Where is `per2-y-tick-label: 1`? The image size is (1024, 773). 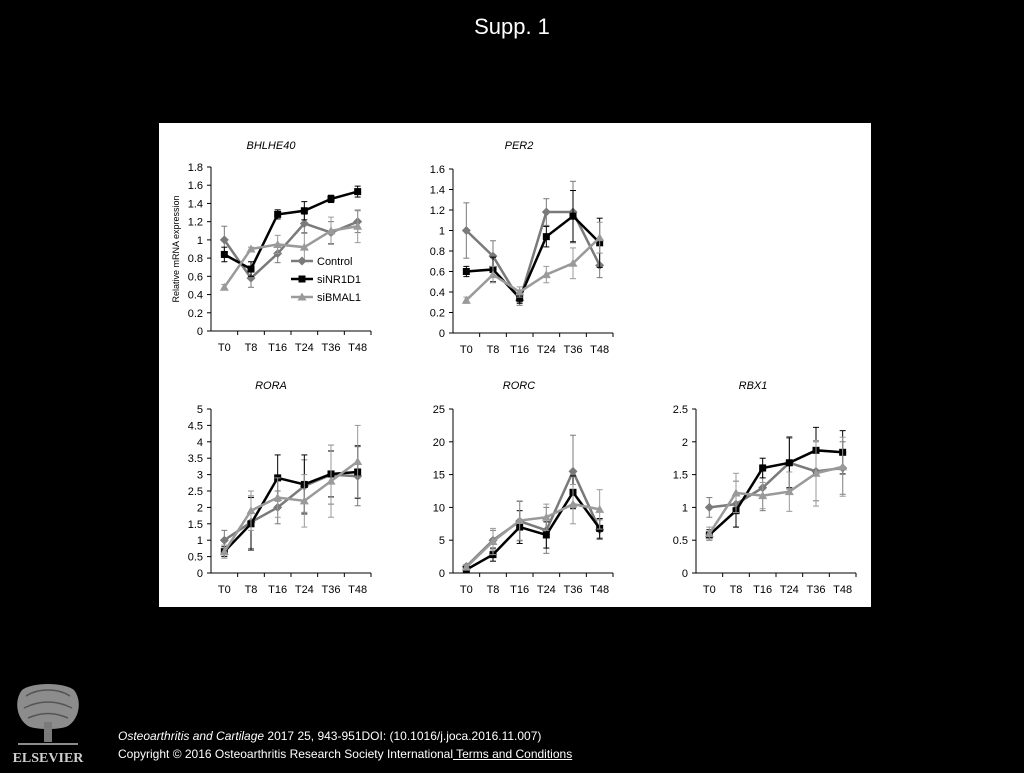
per2-y-tick-label: 1 is located at coordinates (442, 232).